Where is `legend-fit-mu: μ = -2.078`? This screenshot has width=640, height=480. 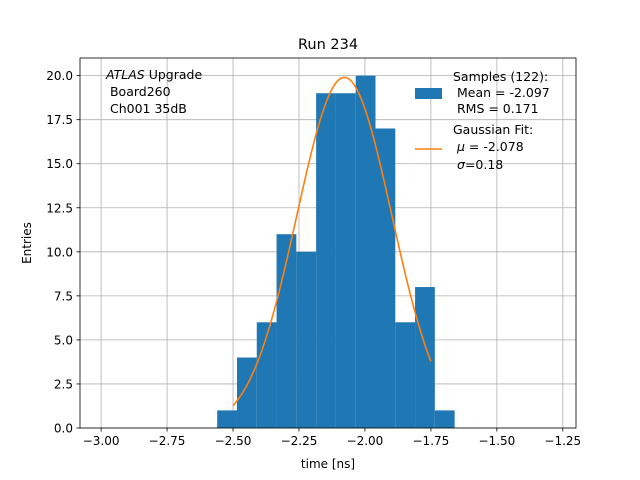
legend-fit-mu: μ = -2.078 is located at coordinates (490, 146).